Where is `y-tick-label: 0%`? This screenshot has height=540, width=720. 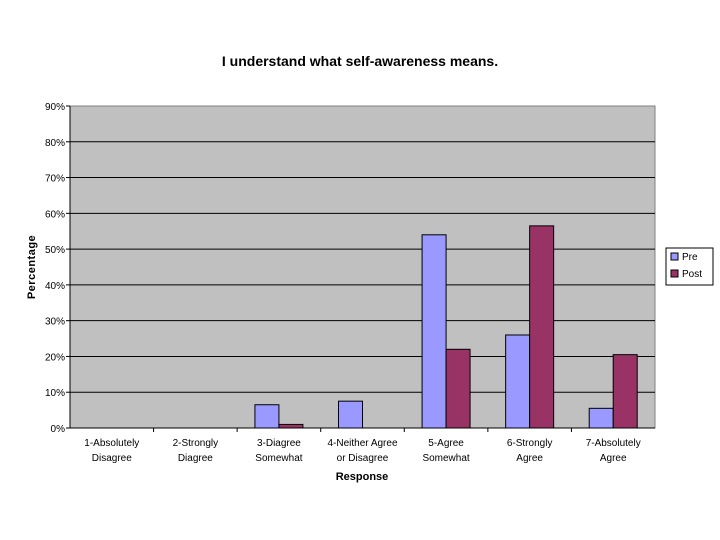 y-tick-label: 0% is located at coordinates (58, 429).